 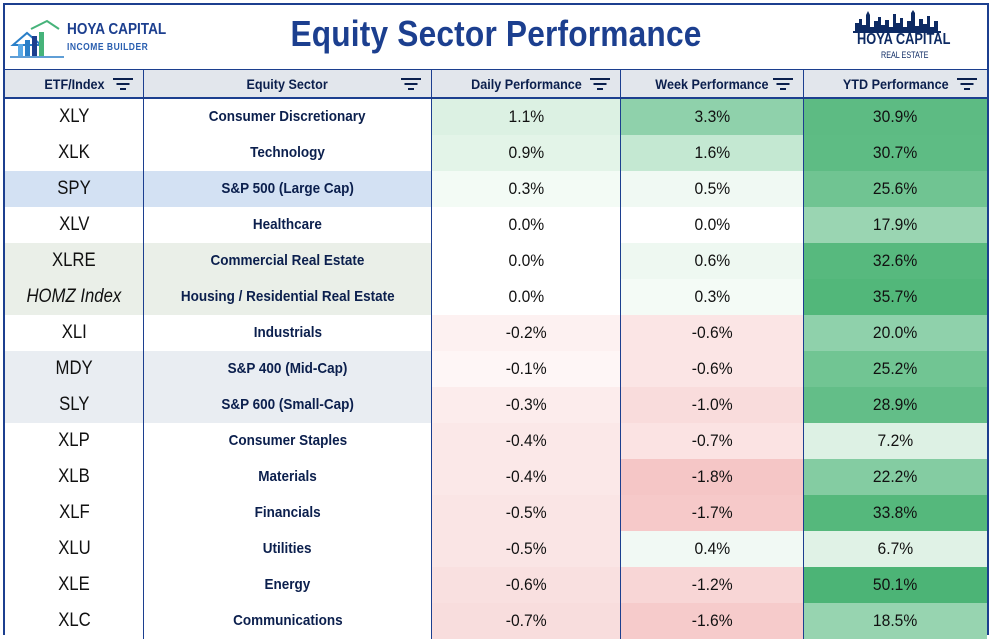 What do you see at coordinates (712, 621) in the screenshot?
I see `week-performance-cell: -1.6%` at bounding box center [712, 621].